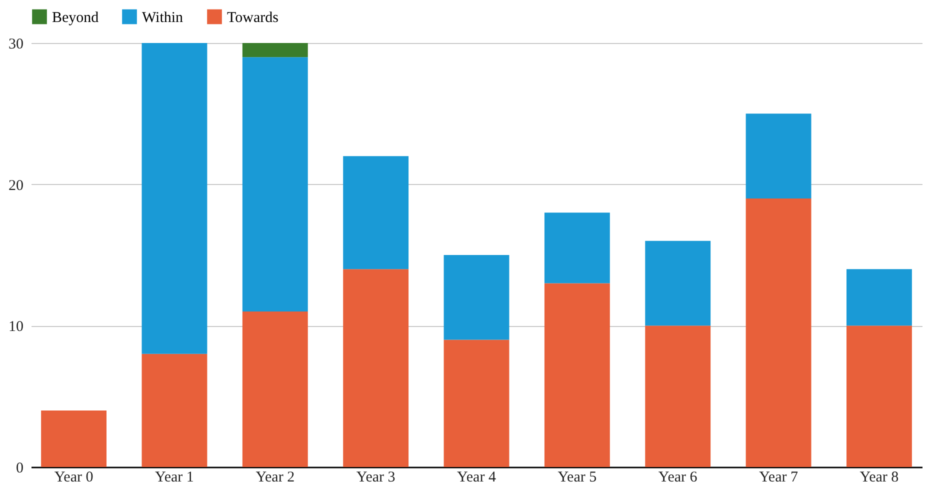 Image resolution: width=936 pixels, height=490 pixels. Describe the element at coordinates (577, 478) in the screenshot. I see `x-tick-label: Year 5` at that location.